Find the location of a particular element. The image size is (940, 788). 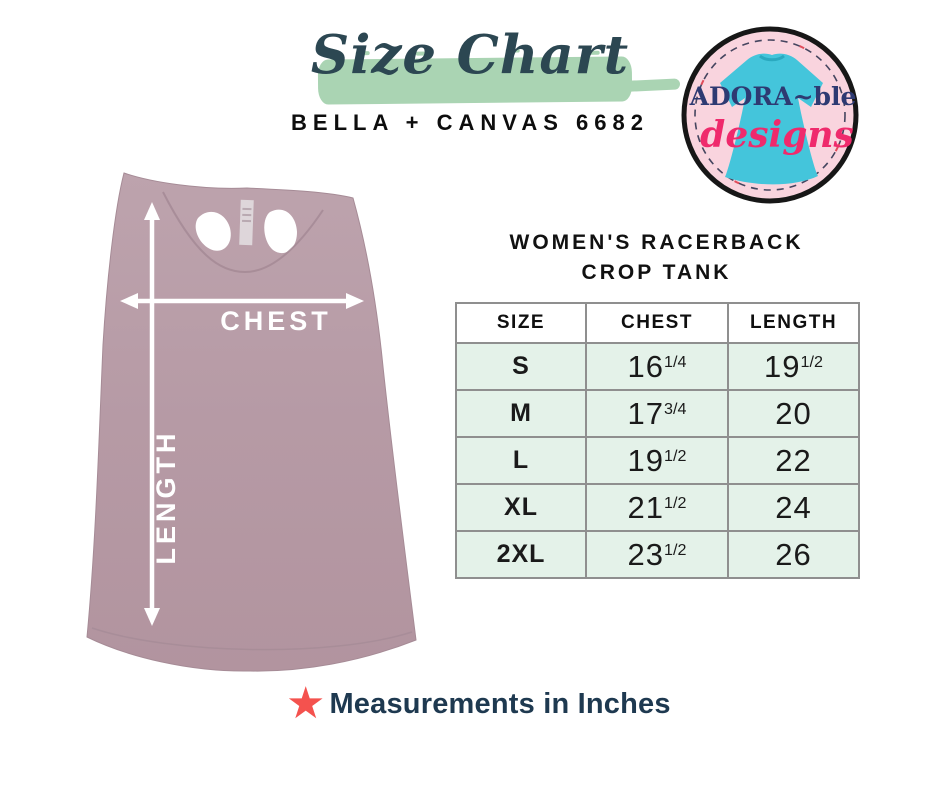

size-table-row: 2XL 231/2 26 is located at coordinates (657, 554).